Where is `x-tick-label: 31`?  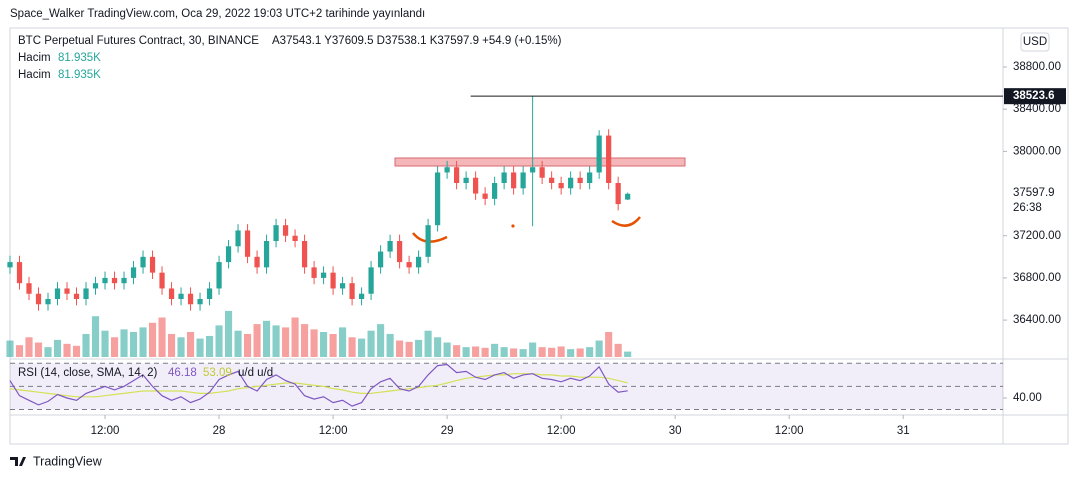 x-tick-label: 31 is located at coordinates (903, 431).